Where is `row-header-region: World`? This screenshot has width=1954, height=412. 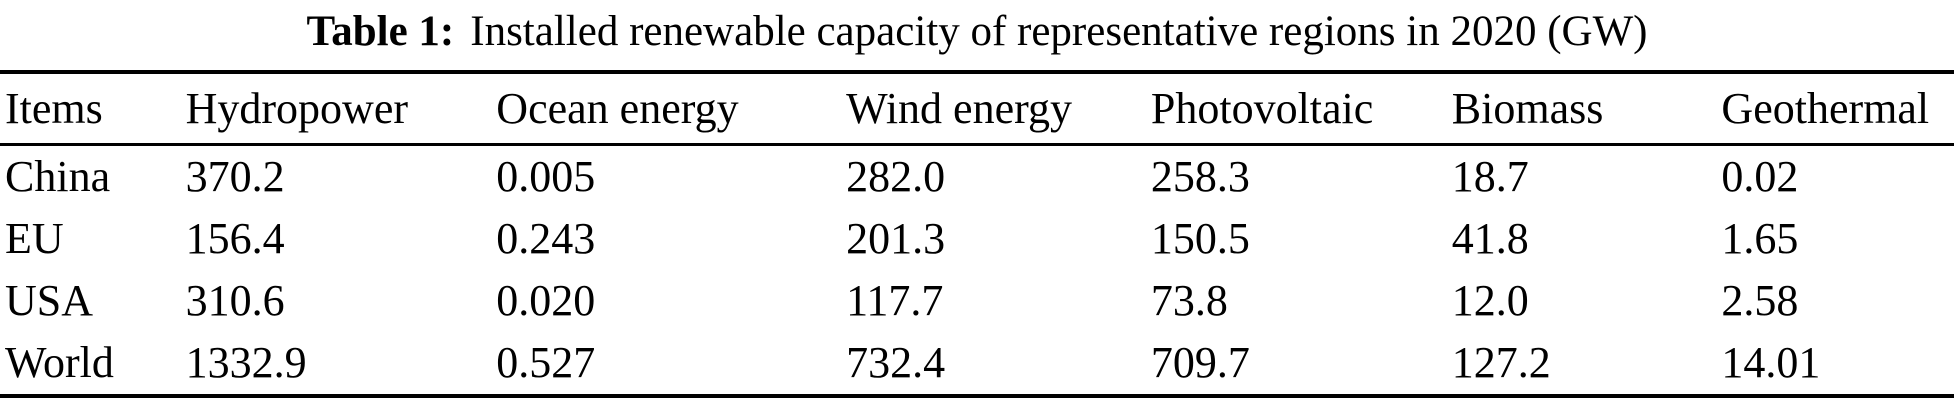 row-header-region: World is located at coordinates (59, 363).